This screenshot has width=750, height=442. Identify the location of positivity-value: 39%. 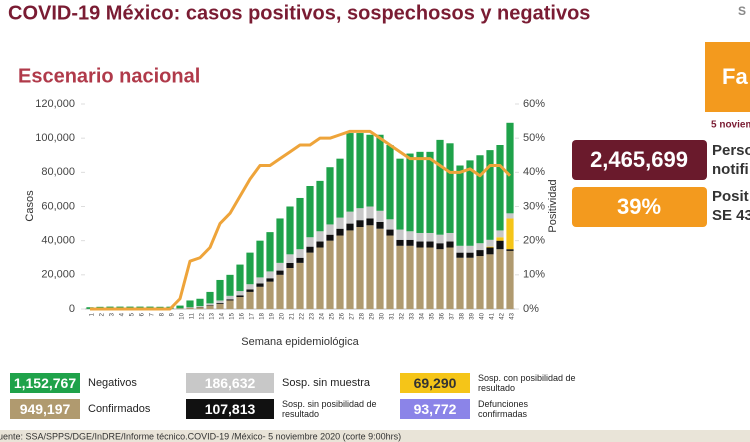
(639, 206).